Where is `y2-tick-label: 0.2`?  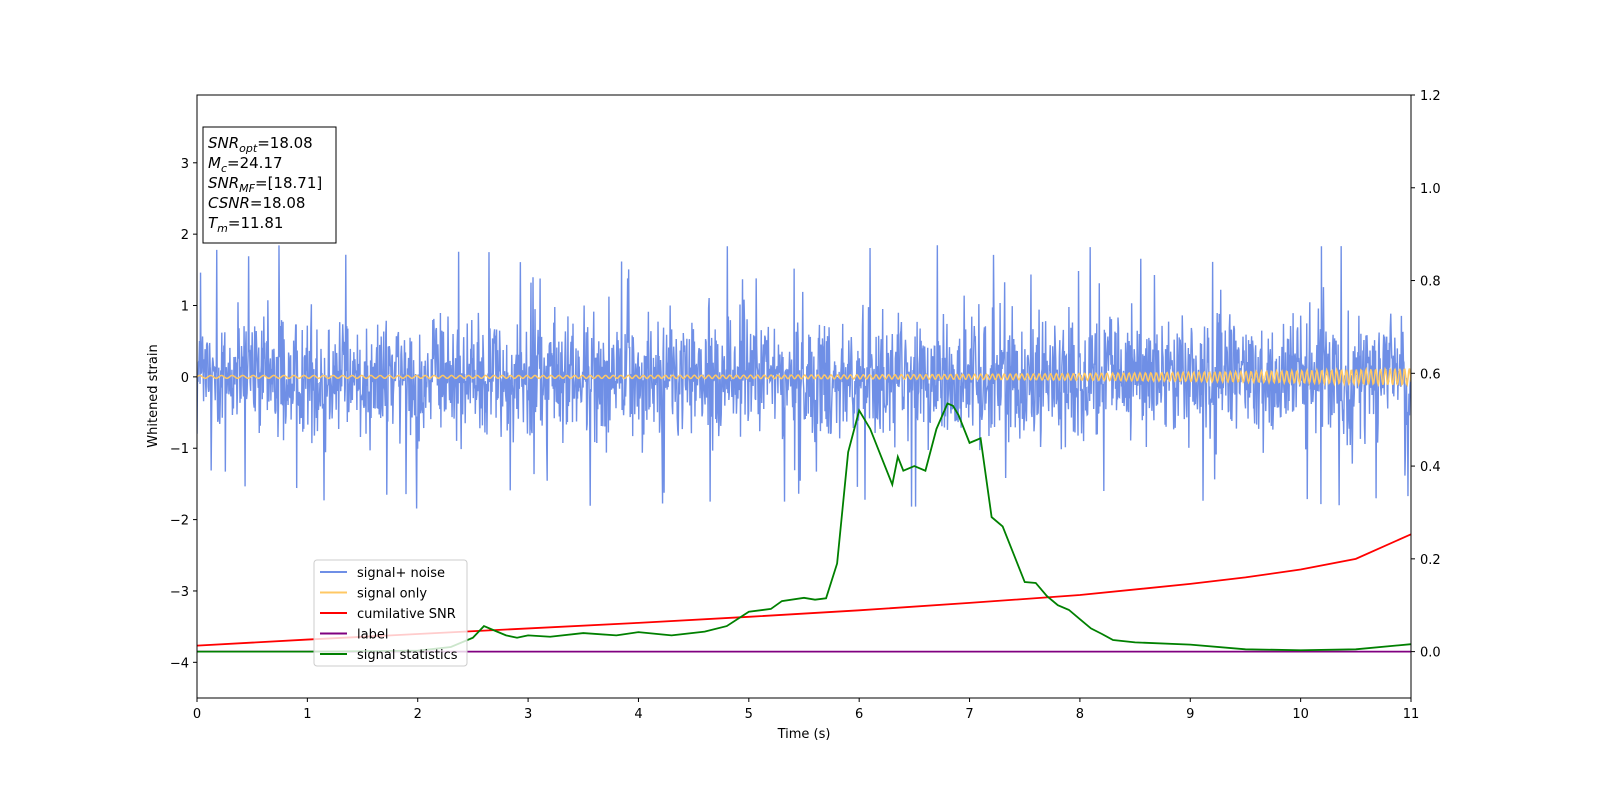 y2-tick-label: 0.2 is located at coordinates (1430, 560).